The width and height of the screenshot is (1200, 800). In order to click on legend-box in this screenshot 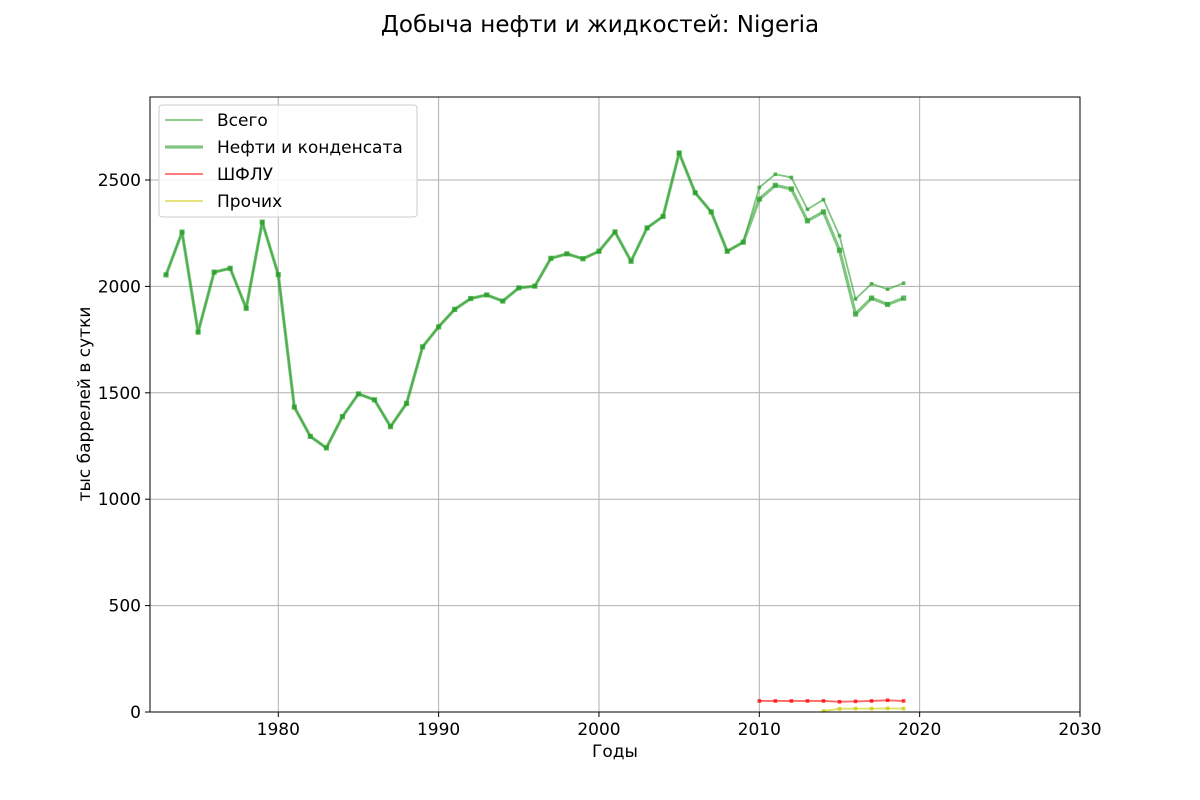, I will do `click(288, 161)`.